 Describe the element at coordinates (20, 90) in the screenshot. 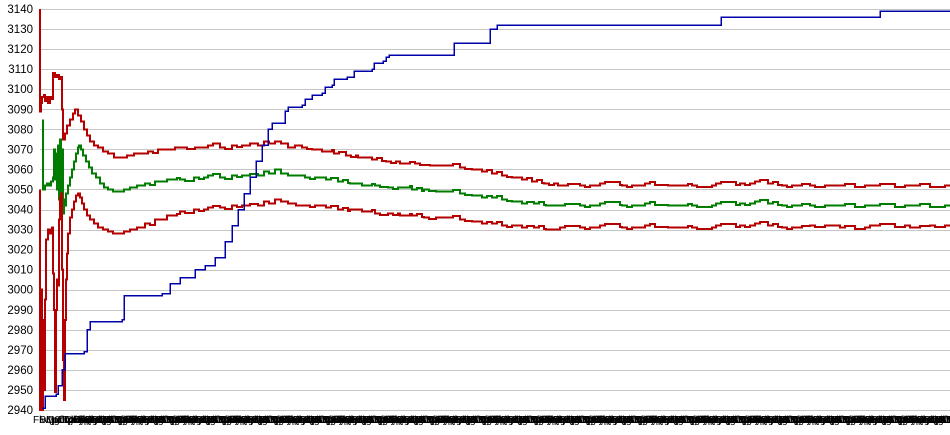

I see `y-tick-label: 3100` at that location.